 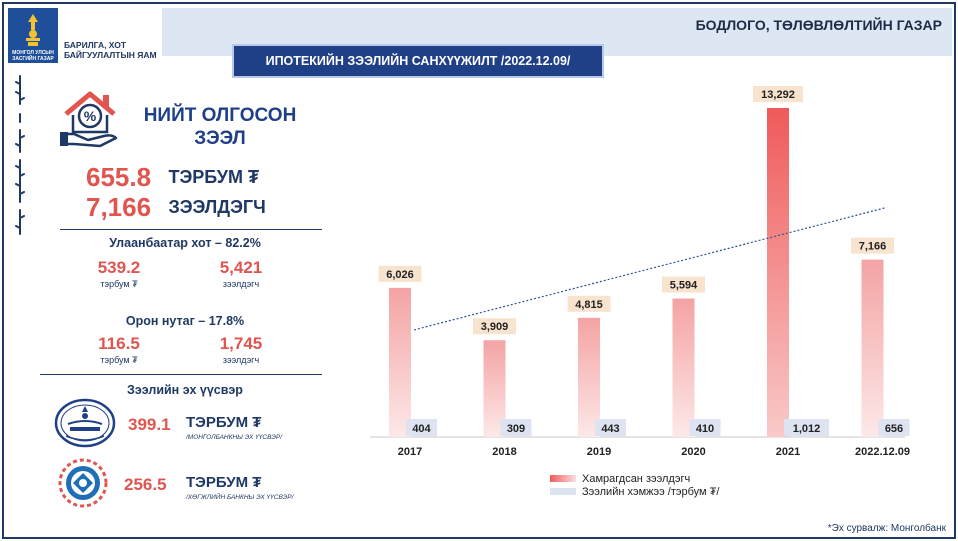 I want to click on total-label-line1: НИЙТ ОЛГОСОН, so click(x=220, y=115).